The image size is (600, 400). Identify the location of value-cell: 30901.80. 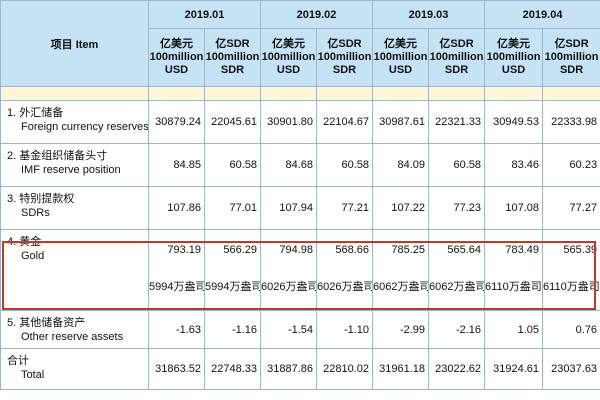
(289, 122).